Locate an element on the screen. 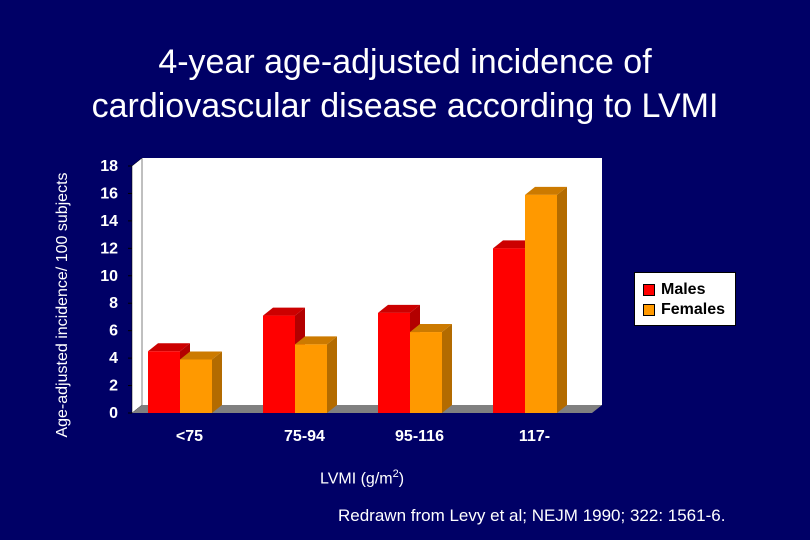 The image size is (810, 540). legend-item-females: Females is located at coordinates (684, 310).